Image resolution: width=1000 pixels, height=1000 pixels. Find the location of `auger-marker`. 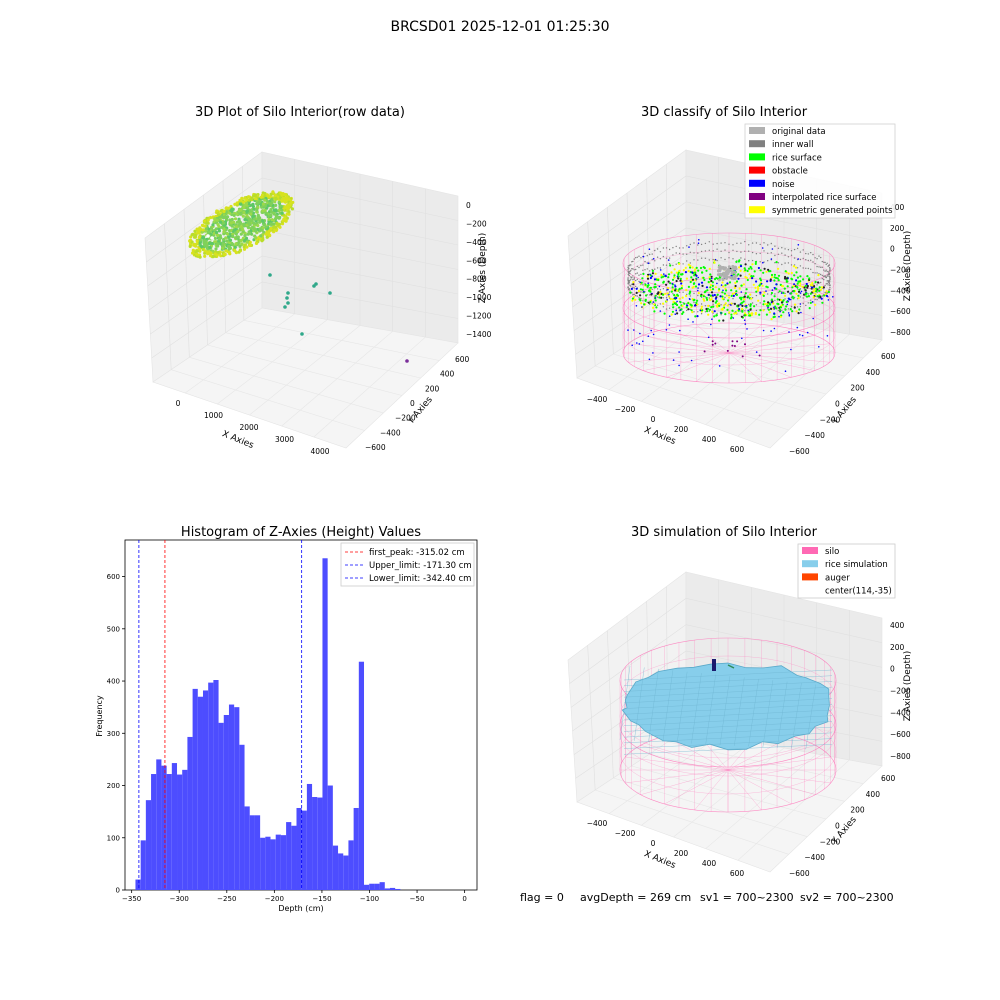

auger-marker is located at coordinates (731, 666).